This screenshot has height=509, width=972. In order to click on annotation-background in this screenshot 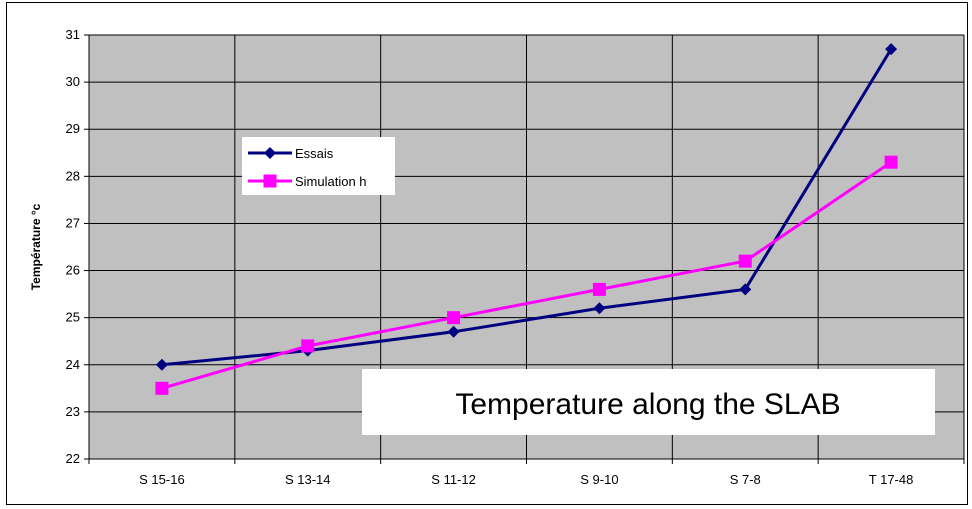, I will do `click(648, 402)`.